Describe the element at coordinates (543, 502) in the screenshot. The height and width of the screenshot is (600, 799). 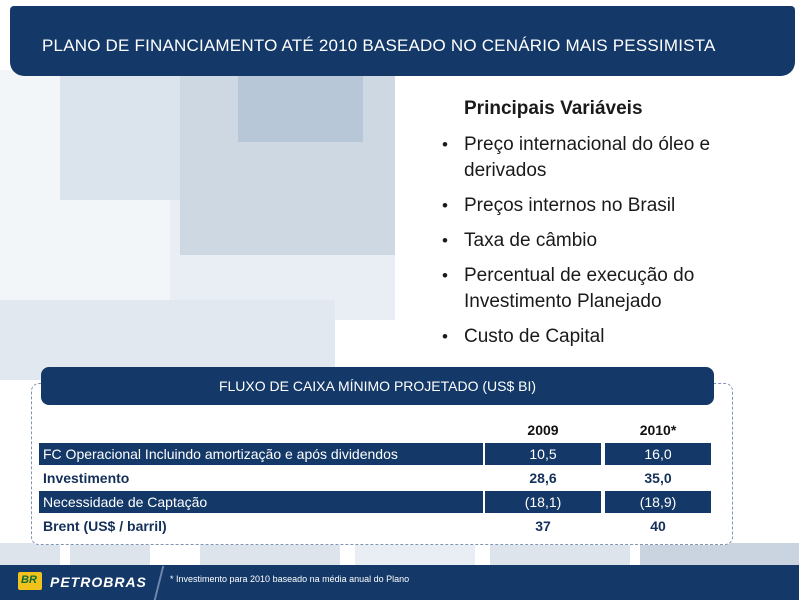
I see `table-cell-value: (18,1)` at that location.